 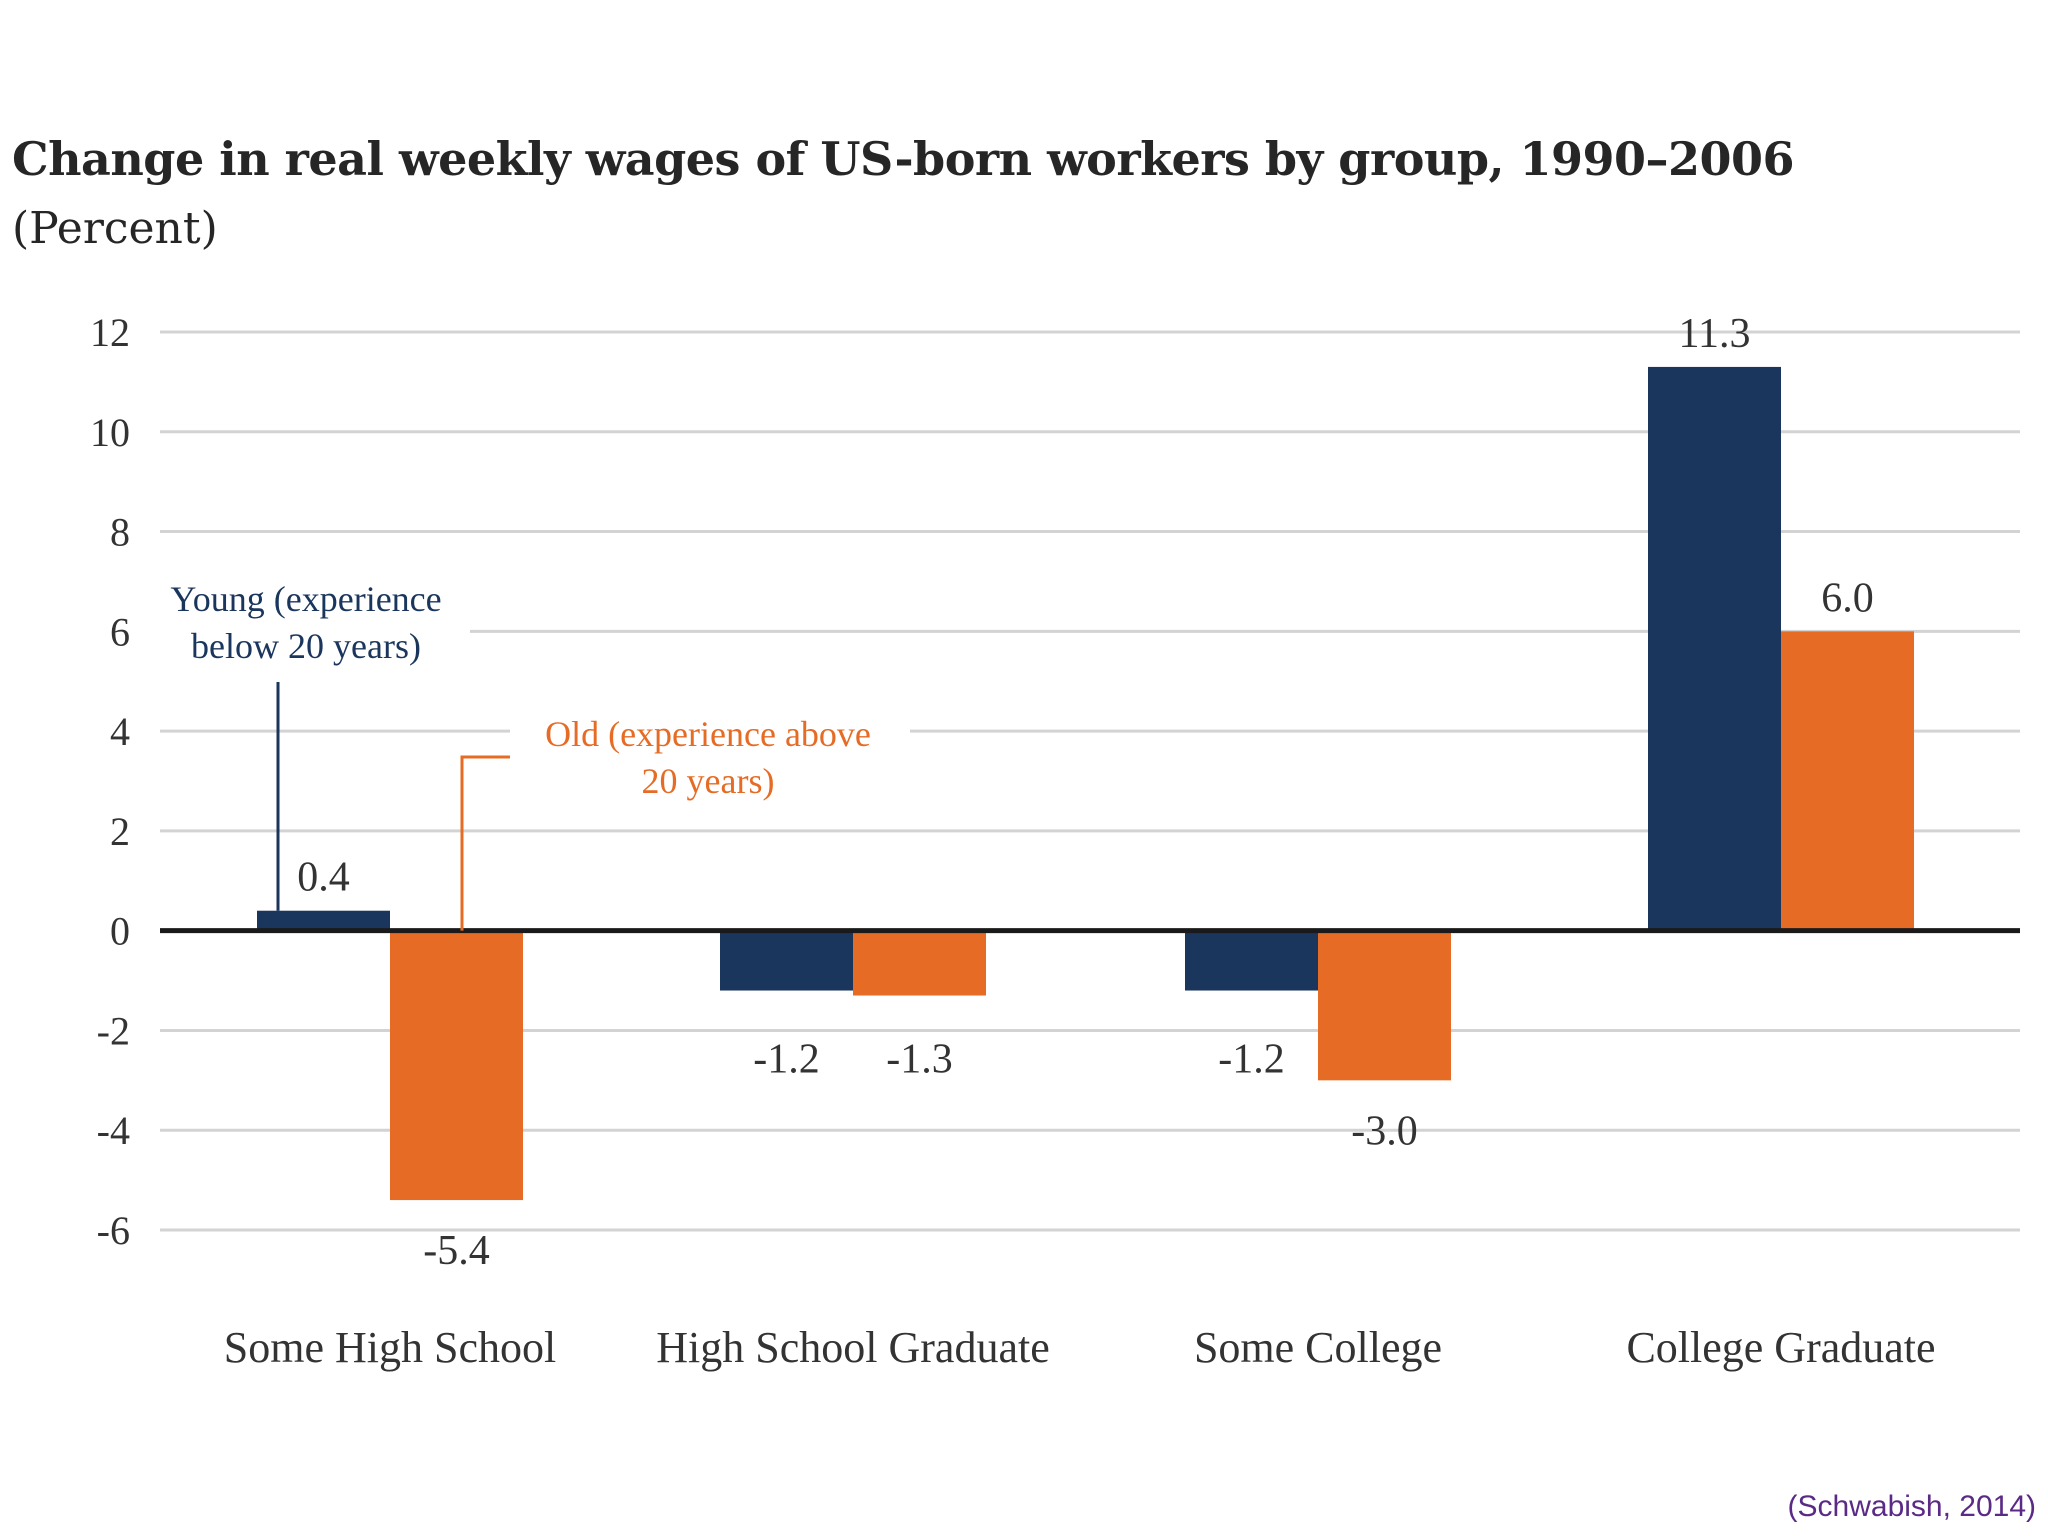 What do you see at coordinates (710, 757) in the screenshot?
I see `legend-old-background` at bounding box center [710, 757].